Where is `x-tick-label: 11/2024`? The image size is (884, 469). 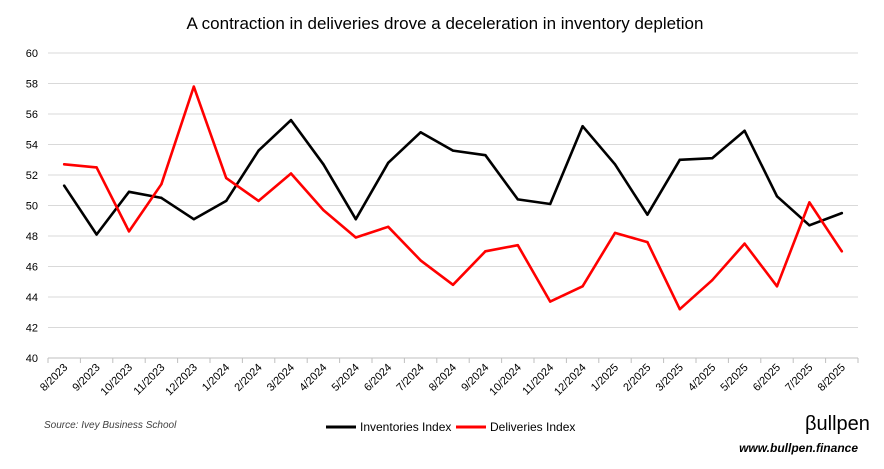
x-tick-label: 11/2024 is located at coordinates (538, 380).